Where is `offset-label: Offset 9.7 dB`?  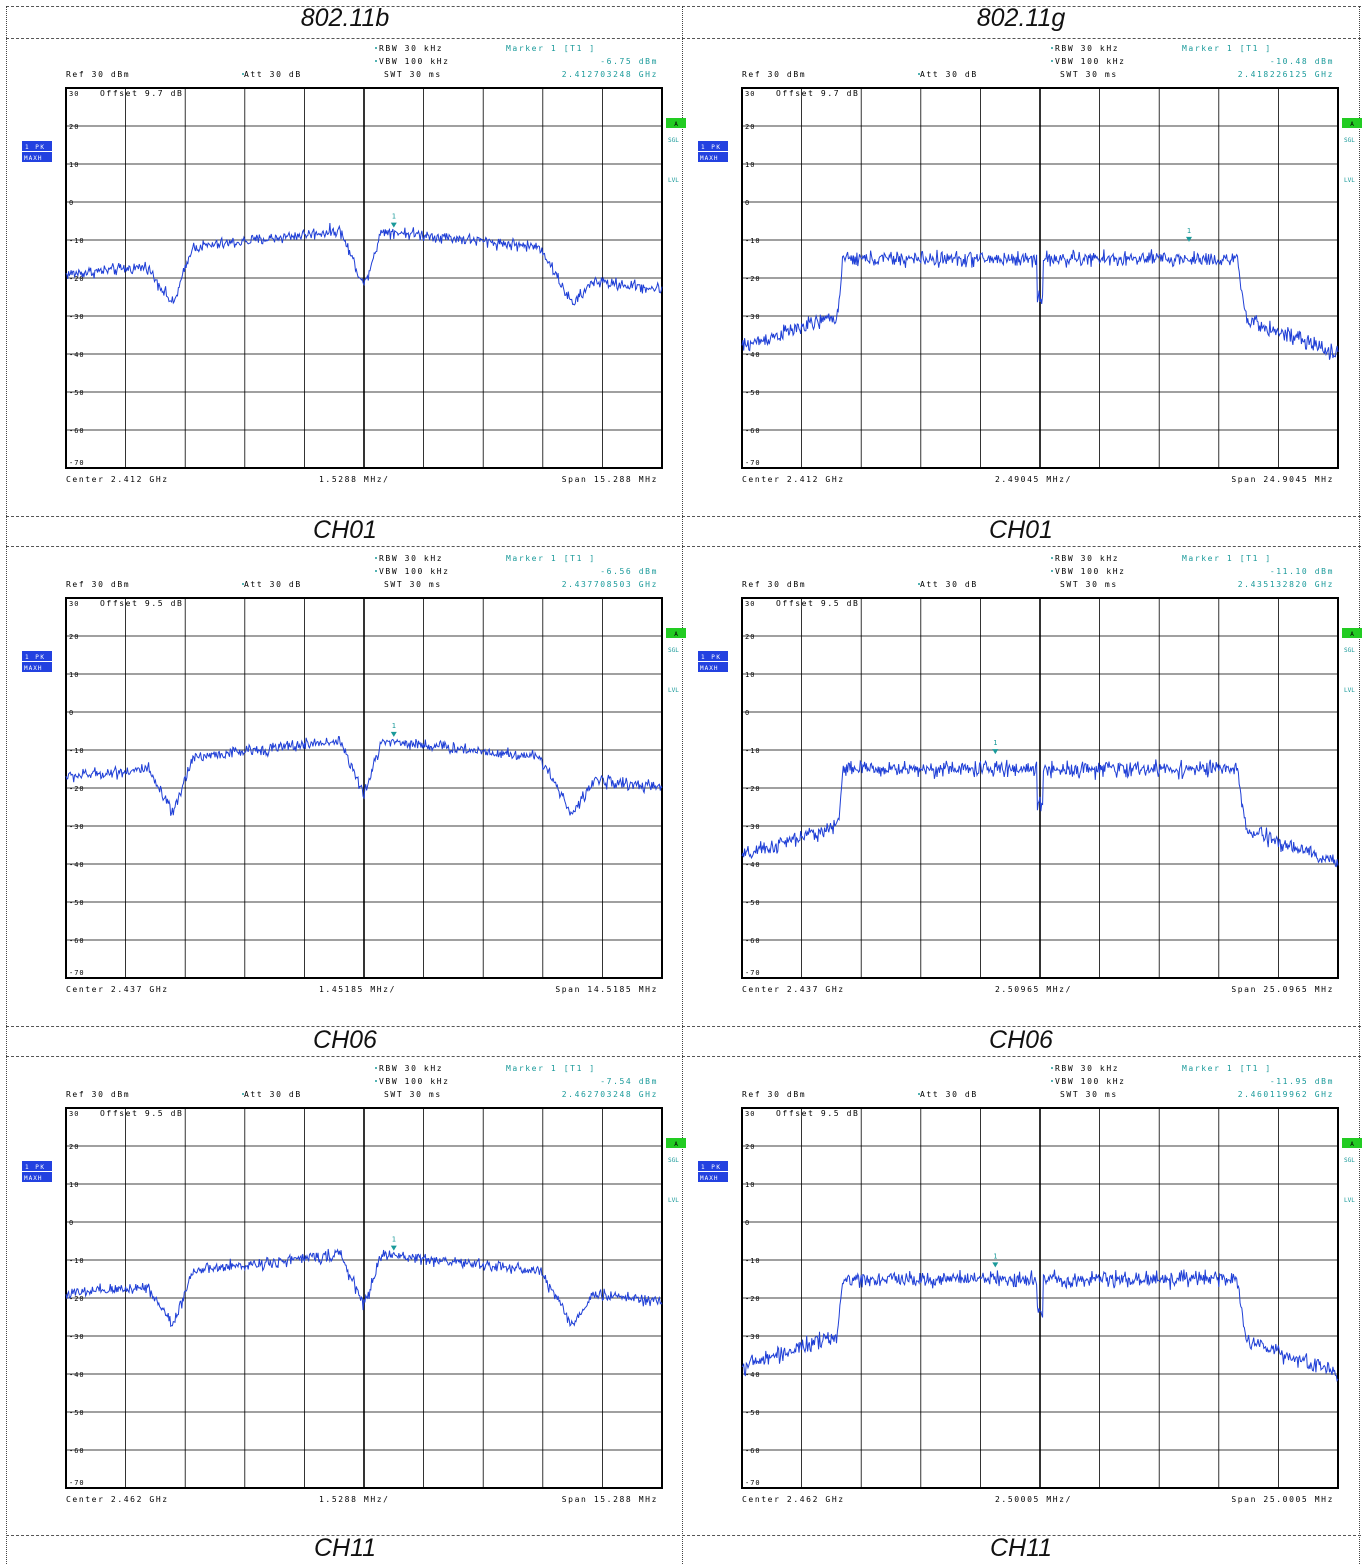 offset-label: Offset 9.7 dB is located at coordinates (817, 93).